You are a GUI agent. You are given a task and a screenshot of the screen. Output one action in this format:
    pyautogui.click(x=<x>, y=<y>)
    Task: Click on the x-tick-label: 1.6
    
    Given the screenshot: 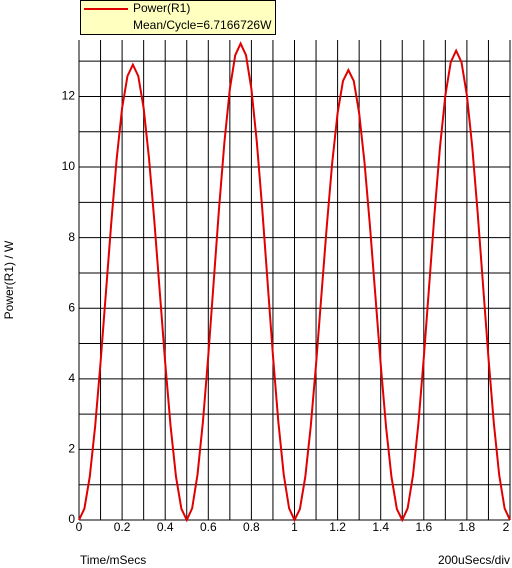 What is the action you would take?
    pyautogui.click(x=423, y=527)
    